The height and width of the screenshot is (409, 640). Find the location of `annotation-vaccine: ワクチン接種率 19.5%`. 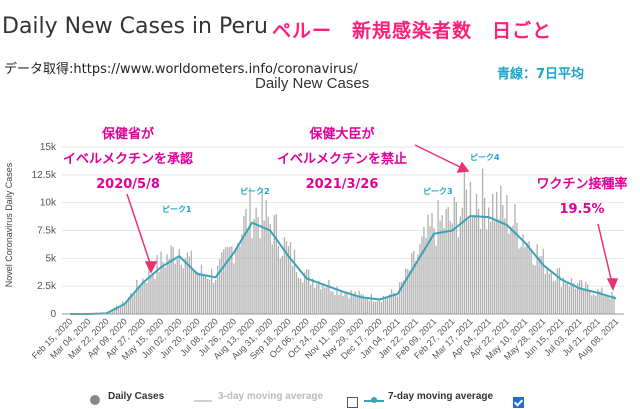

annotation-vaccine: ワクチン接種率 19.5% is located at coordinates (582, 197).